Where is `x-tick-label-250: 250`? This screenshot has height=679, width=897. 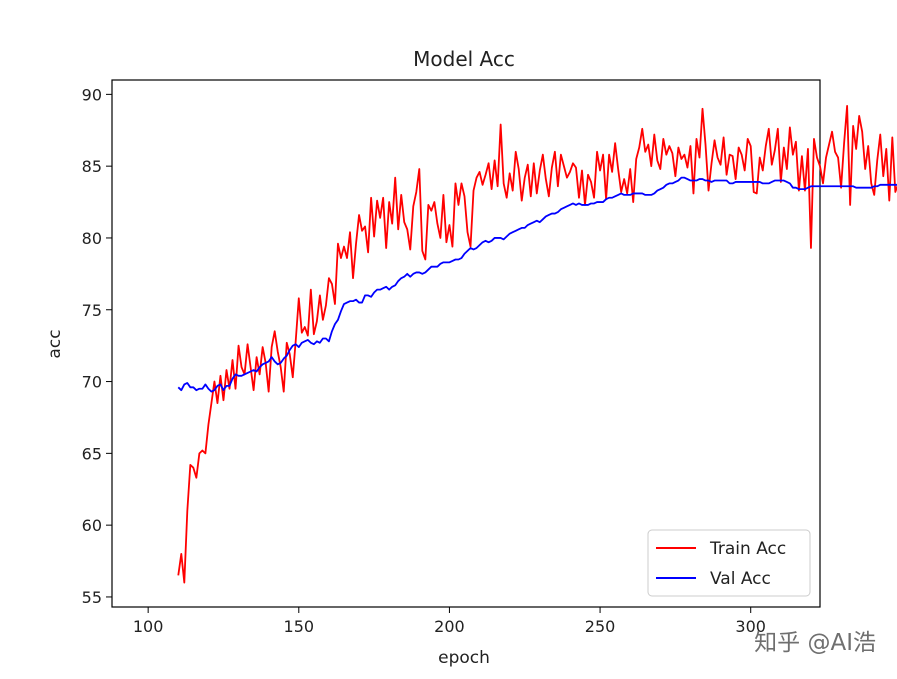 x-tick-label-250: 250 is located at coordinates (600, 626).